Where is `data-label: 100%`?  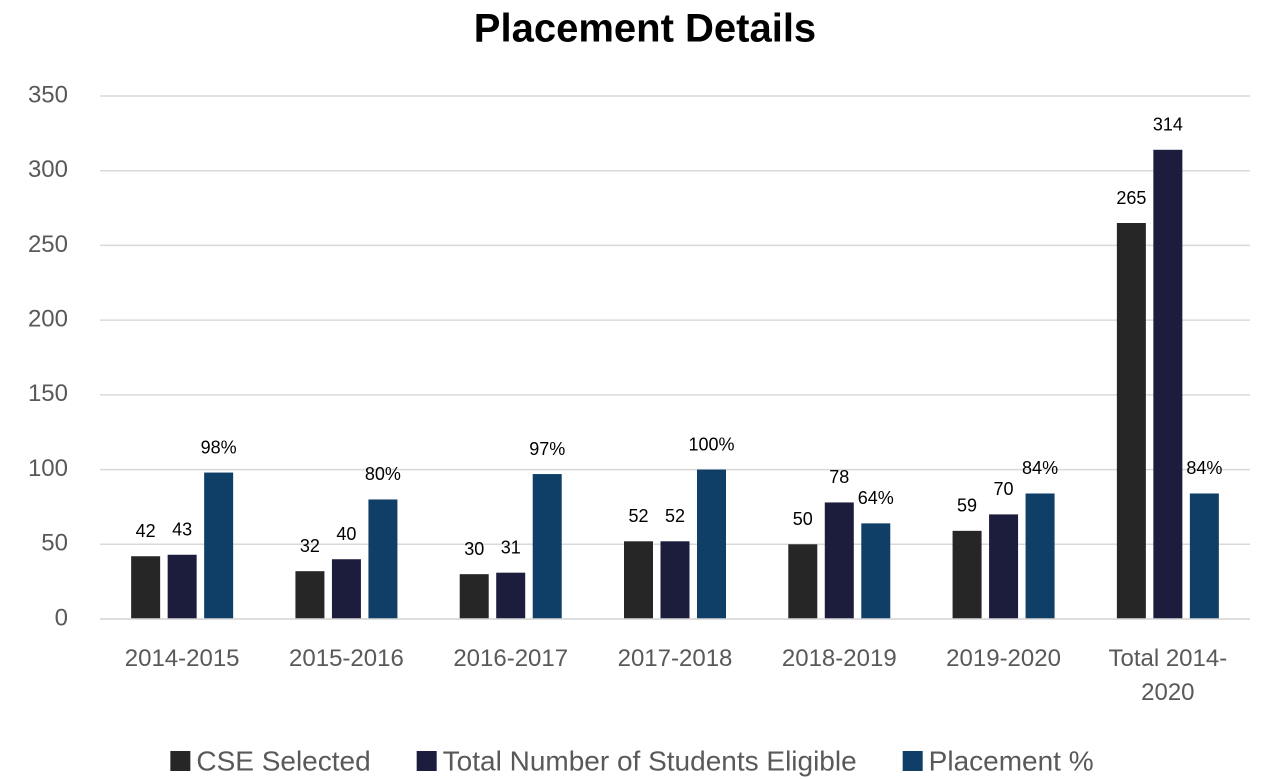
data-label: 100% is located at coordinates (711, 444).